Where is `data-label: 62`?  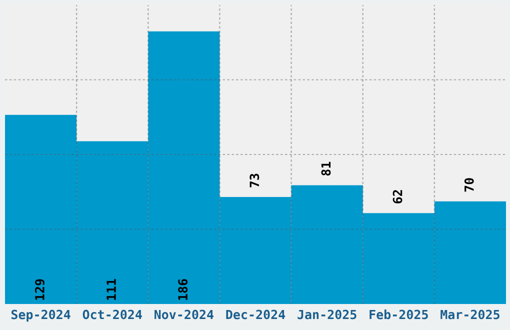
data-label: 62 is located at coordinates (397, 197).